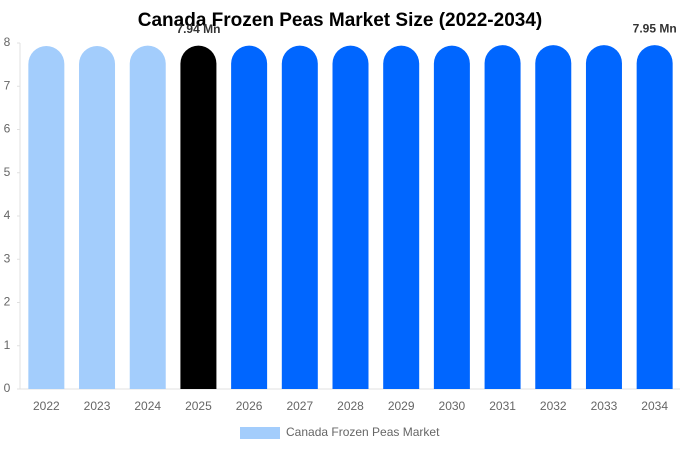 This screenshot has height=450, width=680. Describe the element at coordinates (198, 406) in the screenshot. I see `x-tick-label: 2025` at that location.